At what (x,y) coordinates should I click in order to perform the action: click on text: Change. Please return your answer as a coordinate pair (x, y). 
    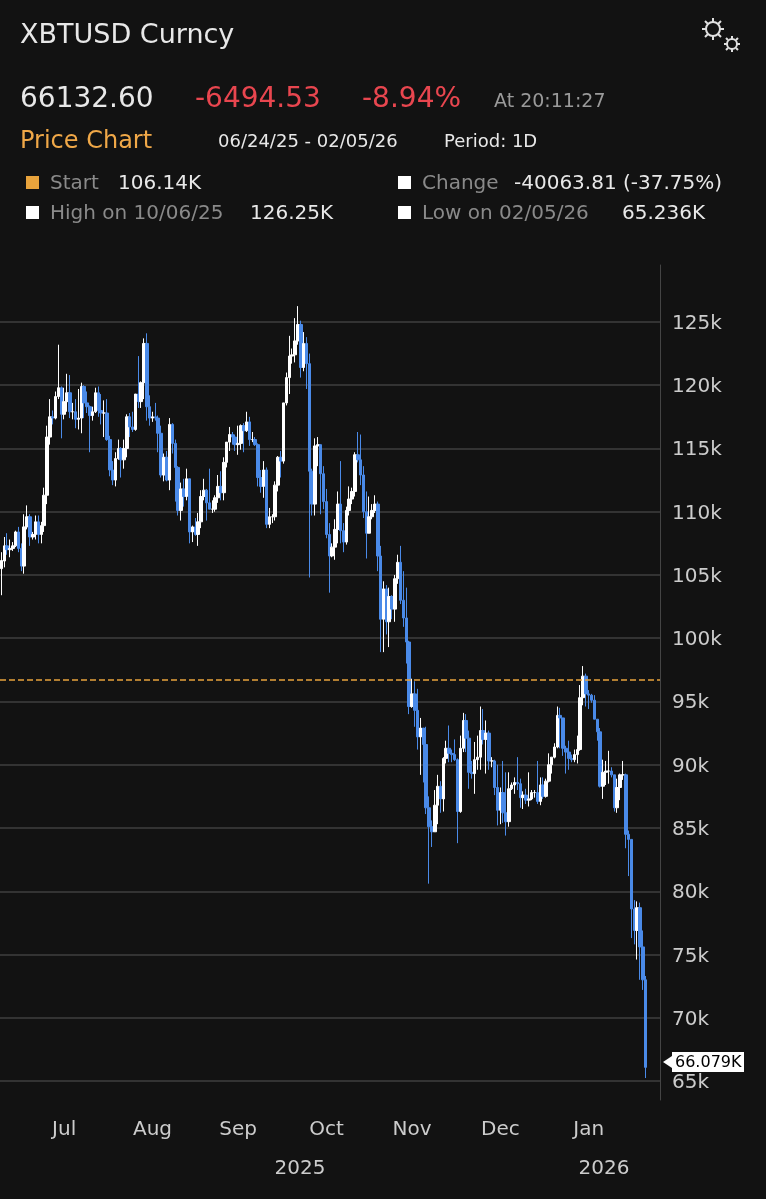
    Looking at the image, I should click on (460, 182).